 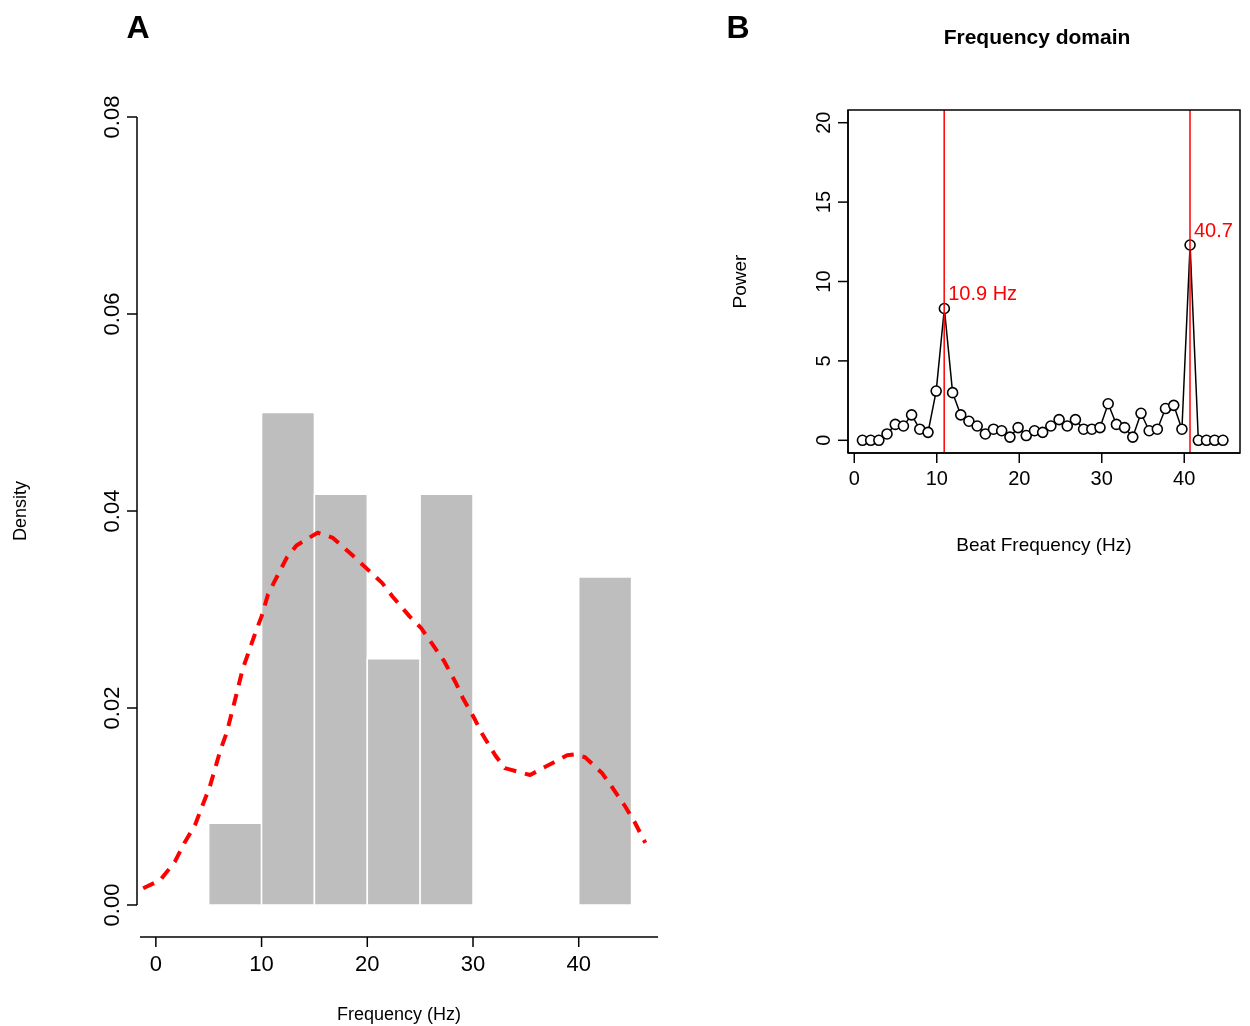 I want to click on ref-line-label: 40.7, so click(x=1213, y=229).